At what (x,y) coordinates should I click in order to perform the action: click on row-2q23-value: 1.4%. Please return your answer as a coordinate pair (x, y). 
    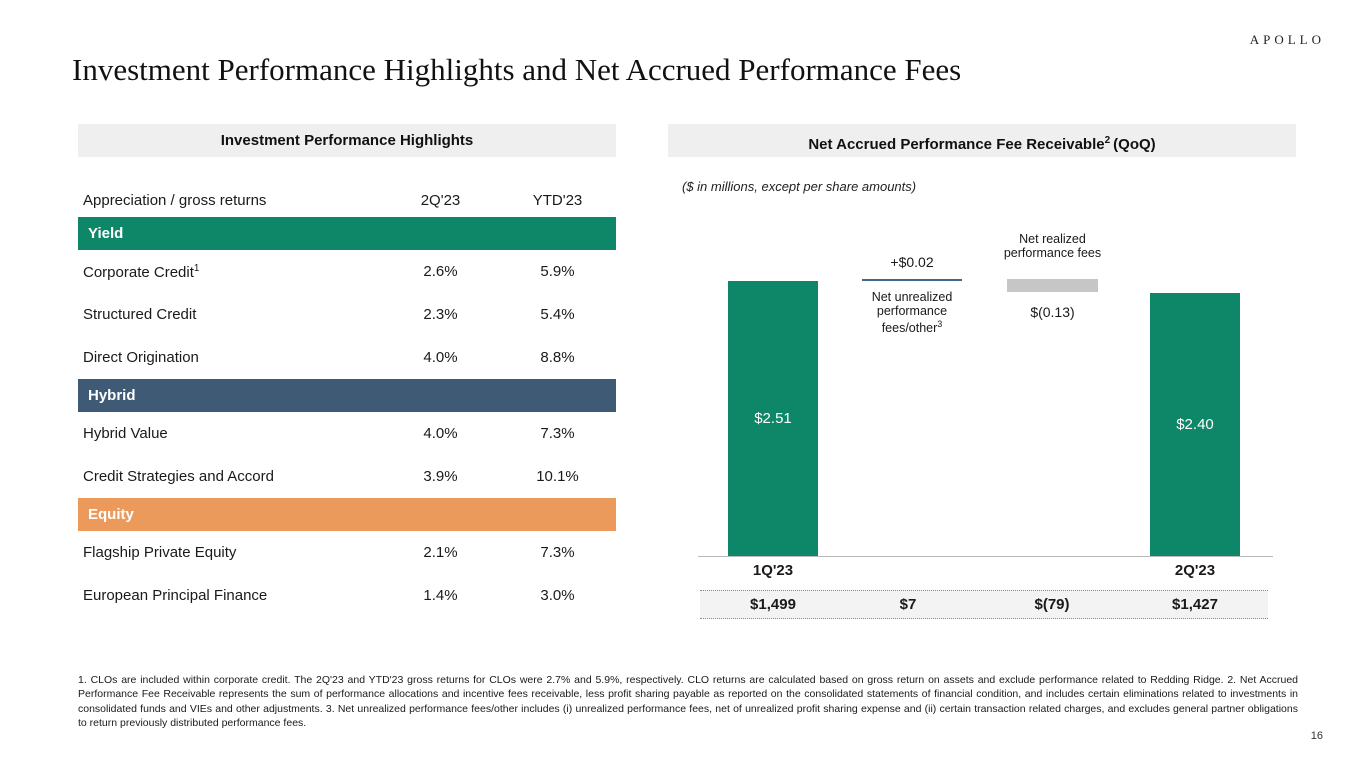
    Looking at the image, I should click on (440, 595).